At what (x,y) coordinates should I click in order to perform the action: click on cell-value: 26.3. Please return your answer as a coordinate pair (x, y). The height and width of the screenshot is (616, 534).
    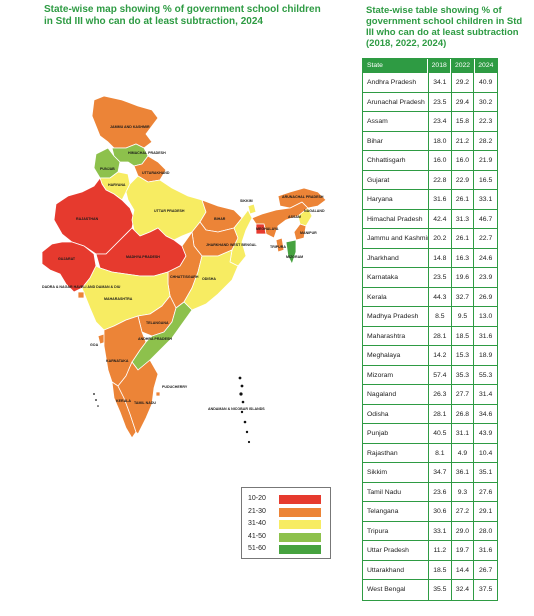
    Looking at the image, I should click on (440, 394).